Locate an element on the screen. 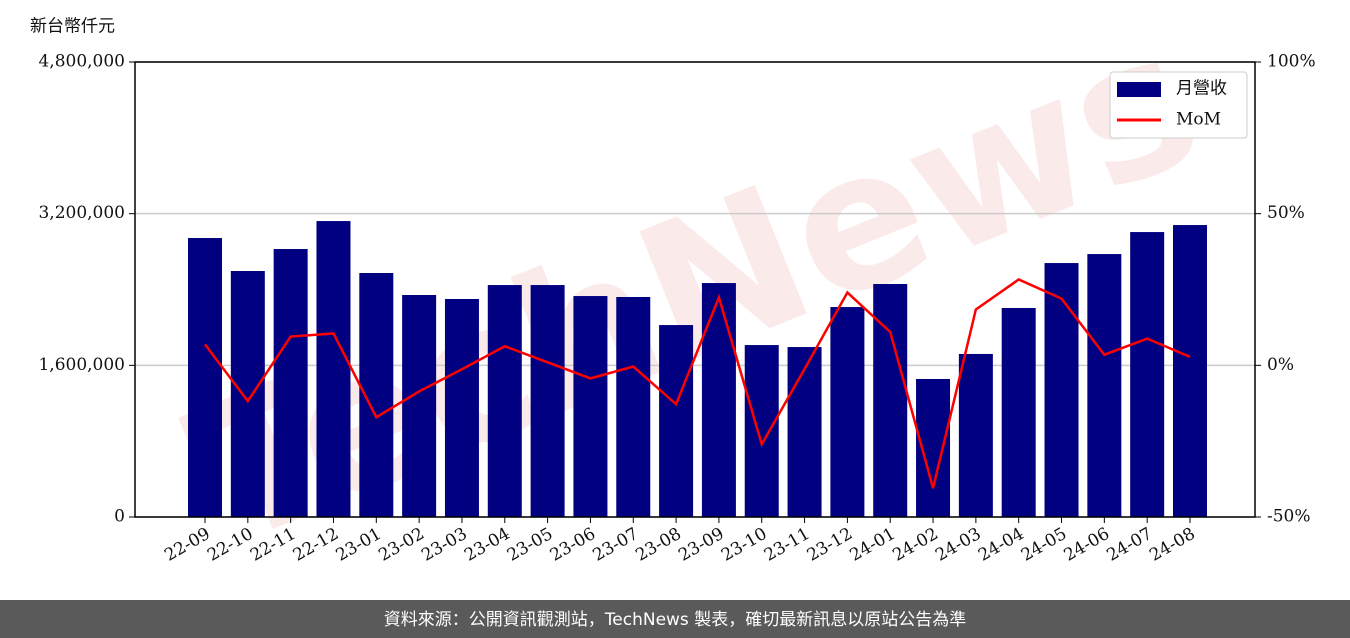 This screenshot has width=1350, height=638. y2-tick-label: 100% is located at coordinates (1291, 62).